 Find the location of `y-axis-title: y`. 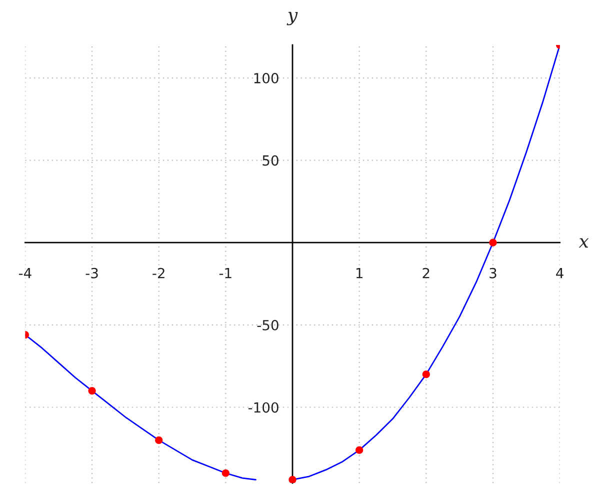

y-axis-title: y is located at coordinates (292, 19).